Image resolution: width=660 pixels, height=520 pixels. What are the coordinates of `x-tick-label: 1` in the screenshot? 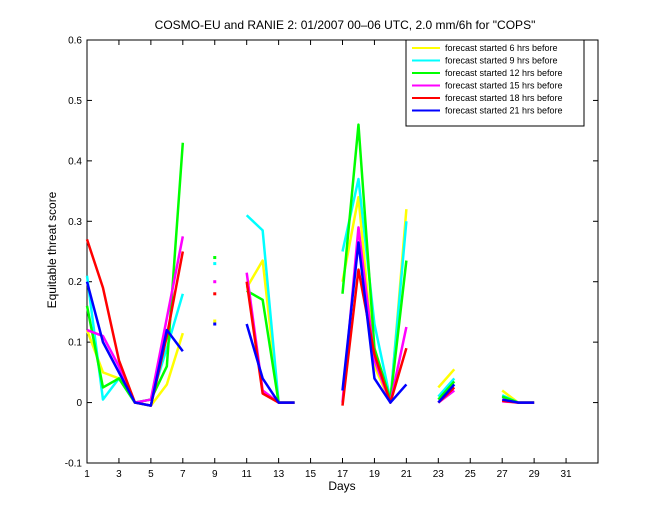 It's located at (87, 474).